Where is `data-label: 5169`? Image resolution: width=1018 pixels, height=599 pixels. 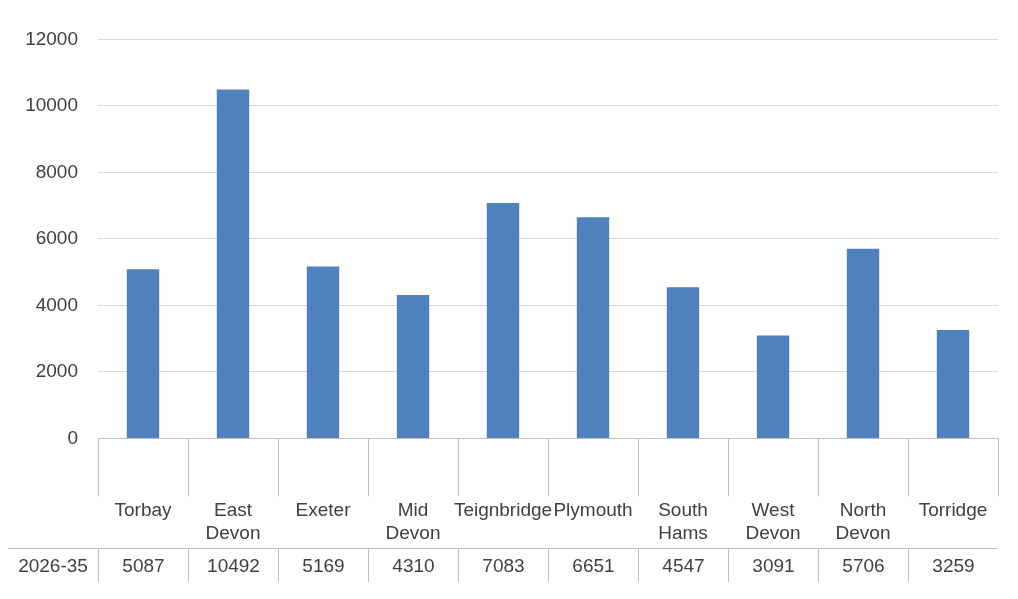
data-label: 5169 is located at coordinates (323, 565).